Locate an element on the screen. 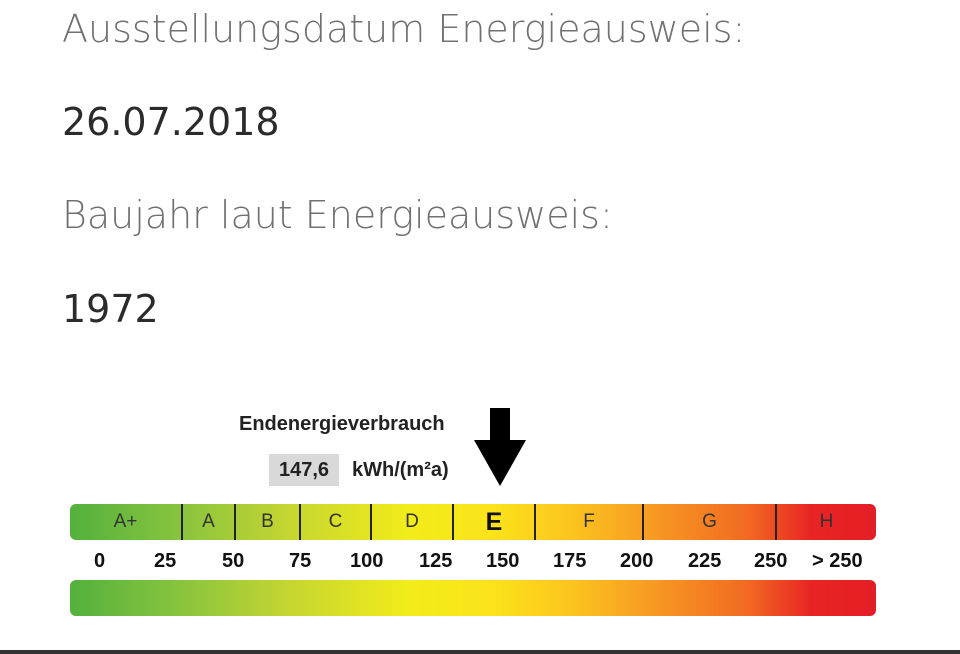 This screenshot has width=960, height=654. tick-label: 100 is located at coordinates (367, 561).